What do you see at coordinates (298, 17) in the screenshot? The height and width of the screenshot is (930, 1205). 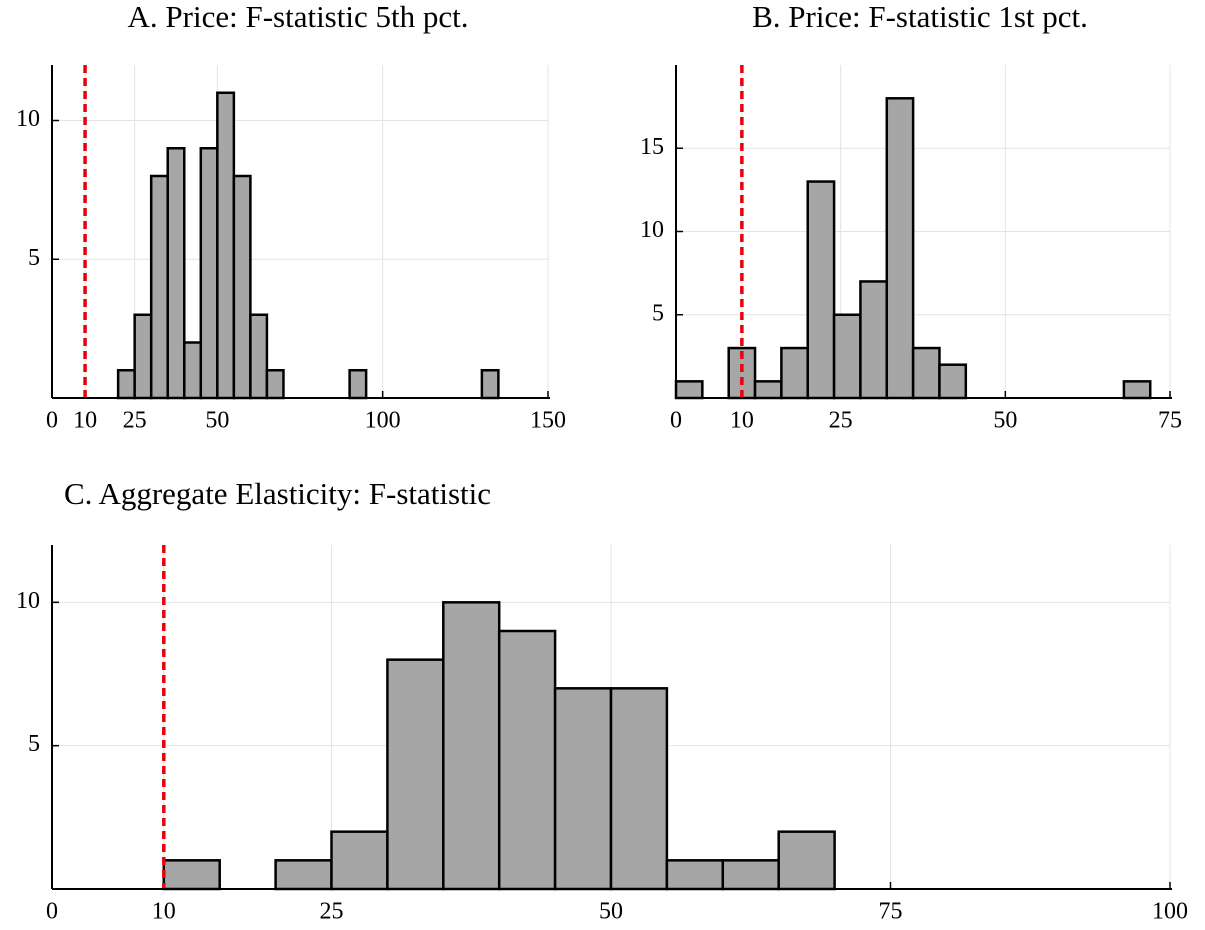 I see `chart-title: A. Price: F-statistic 5th pct.` at bounding box center [298, 17].